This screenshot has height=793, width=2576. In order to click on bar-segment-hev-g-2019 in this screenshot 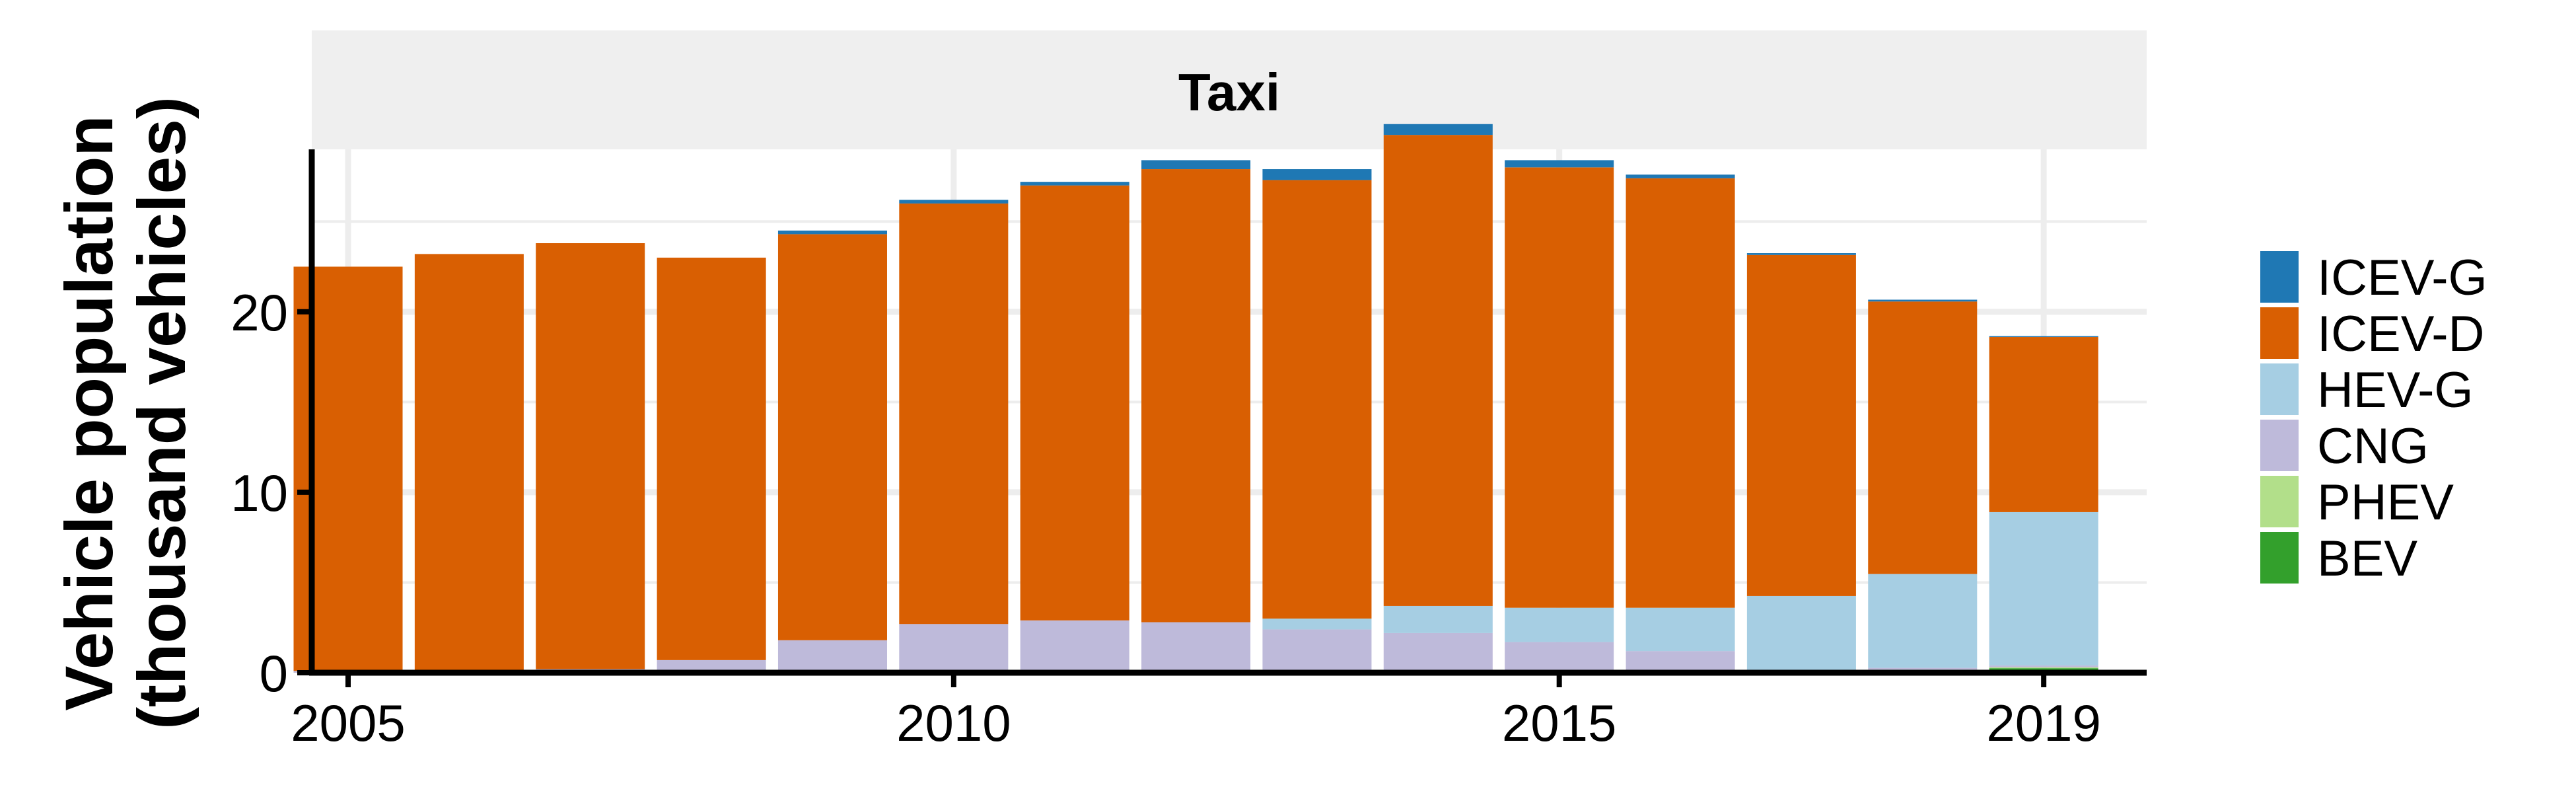, I will do `click(2044, 588)`.